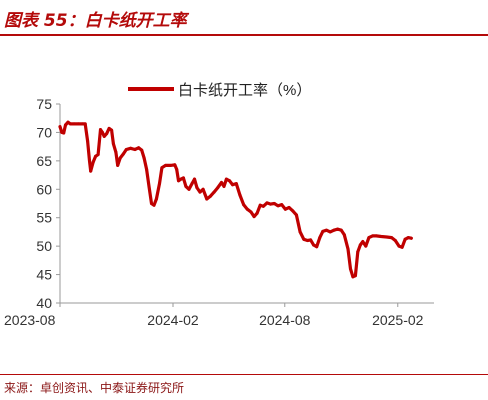  Describe the element at coordinates (244, 90) in the screenshot. I see `legend-label: 白卡纸开工率（%）` at that location.